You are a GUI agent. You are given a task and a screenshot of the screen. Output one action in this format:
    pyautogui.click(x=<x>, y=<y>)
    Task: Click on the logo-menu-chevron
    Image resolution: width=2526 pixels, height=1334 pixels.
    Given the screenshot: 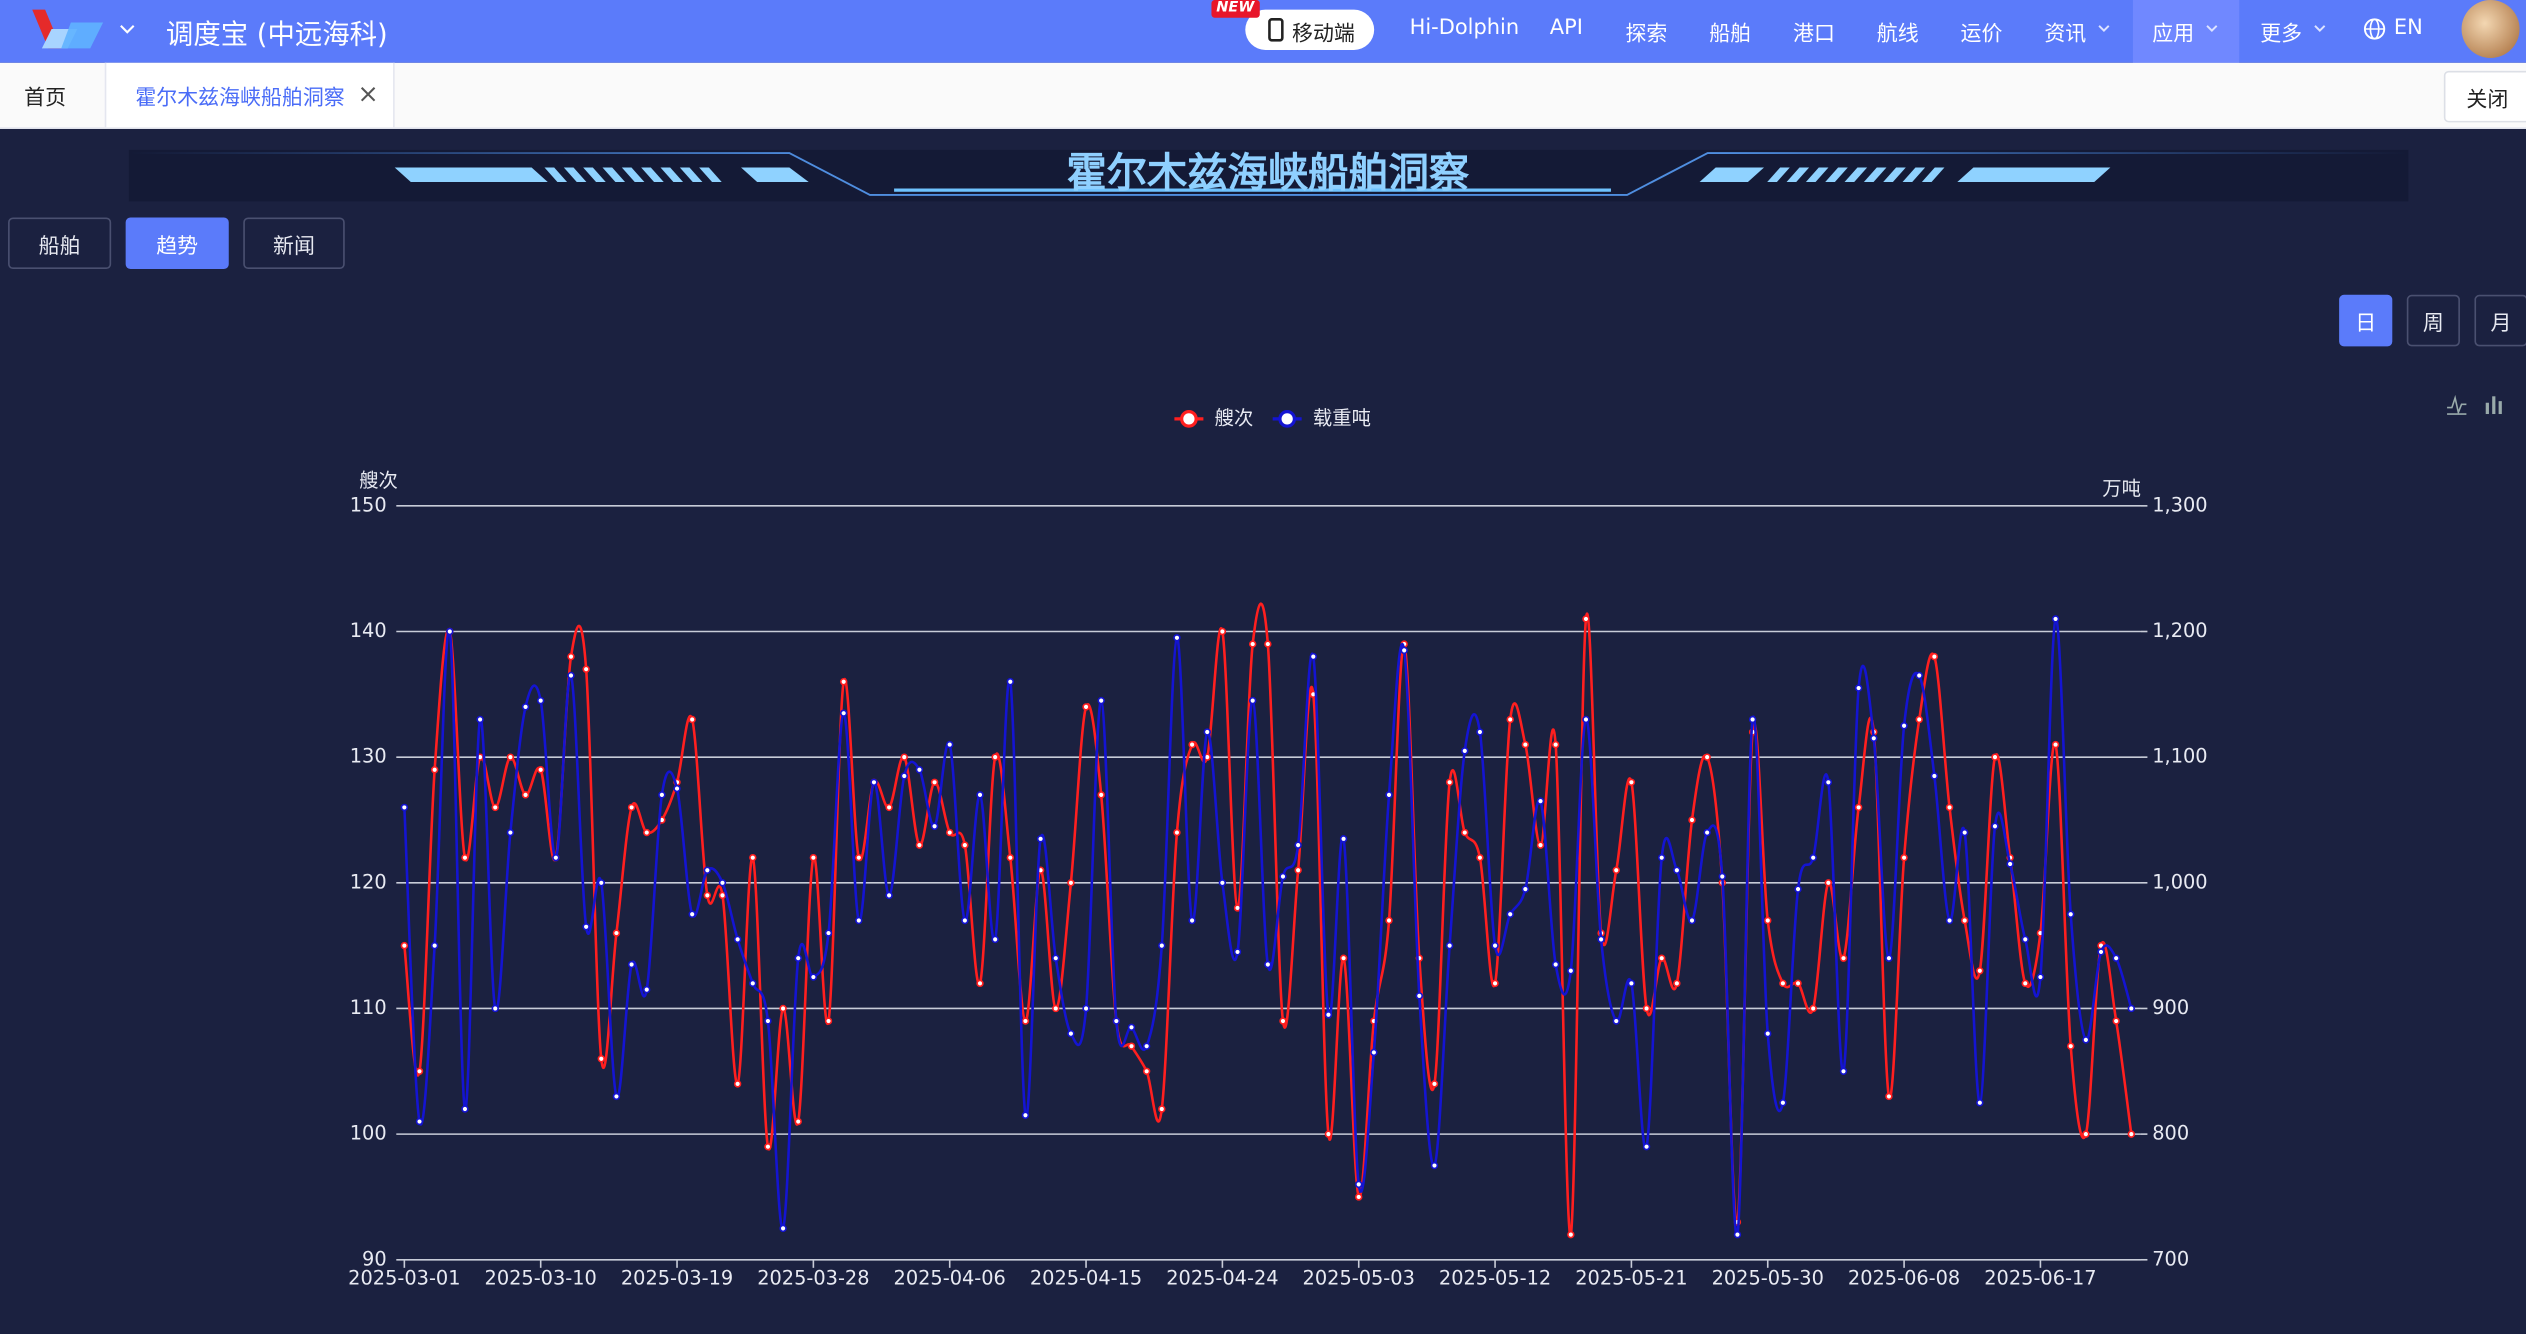 What is the action you would take?
    pyautogui.click(x=127, y=29)
    